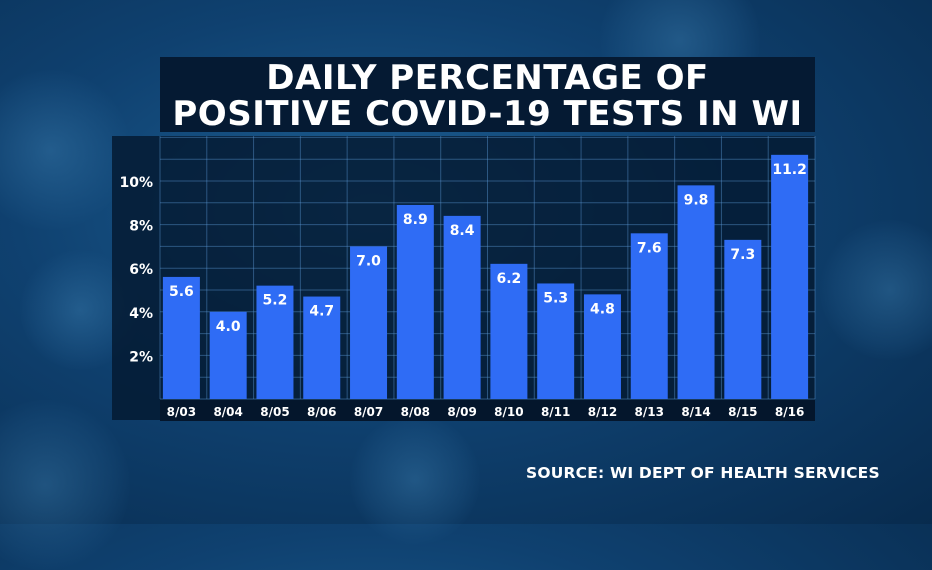  I want to click on bar-value-label: 7.3, so click(742, 255).